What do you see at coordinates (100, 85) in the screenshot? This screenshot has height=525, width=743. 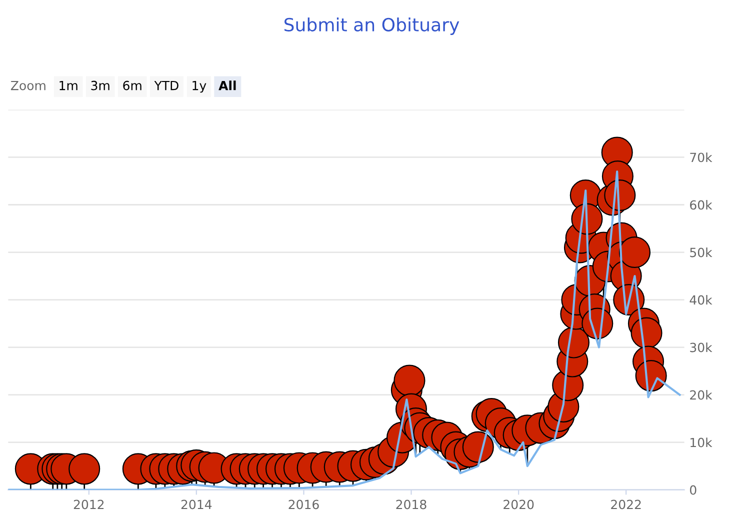 I see `text: 3m` at bounding box center [100, 85].